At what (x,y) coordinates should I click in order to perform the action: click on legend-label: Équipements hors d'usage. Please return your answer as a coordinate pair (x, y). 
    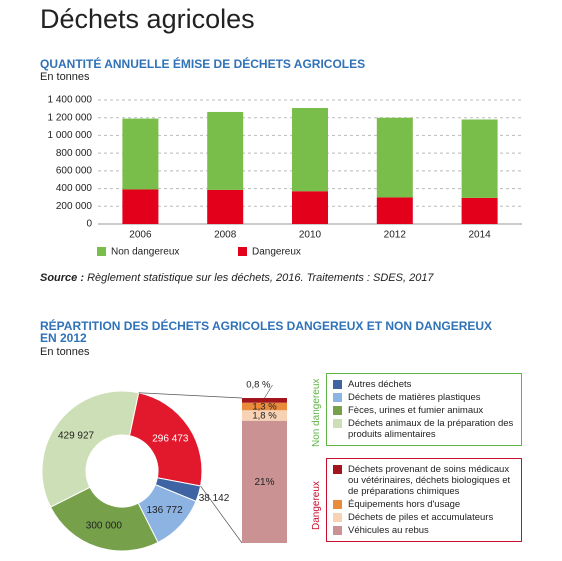
    Looking at the image, I should click on (404, 504).